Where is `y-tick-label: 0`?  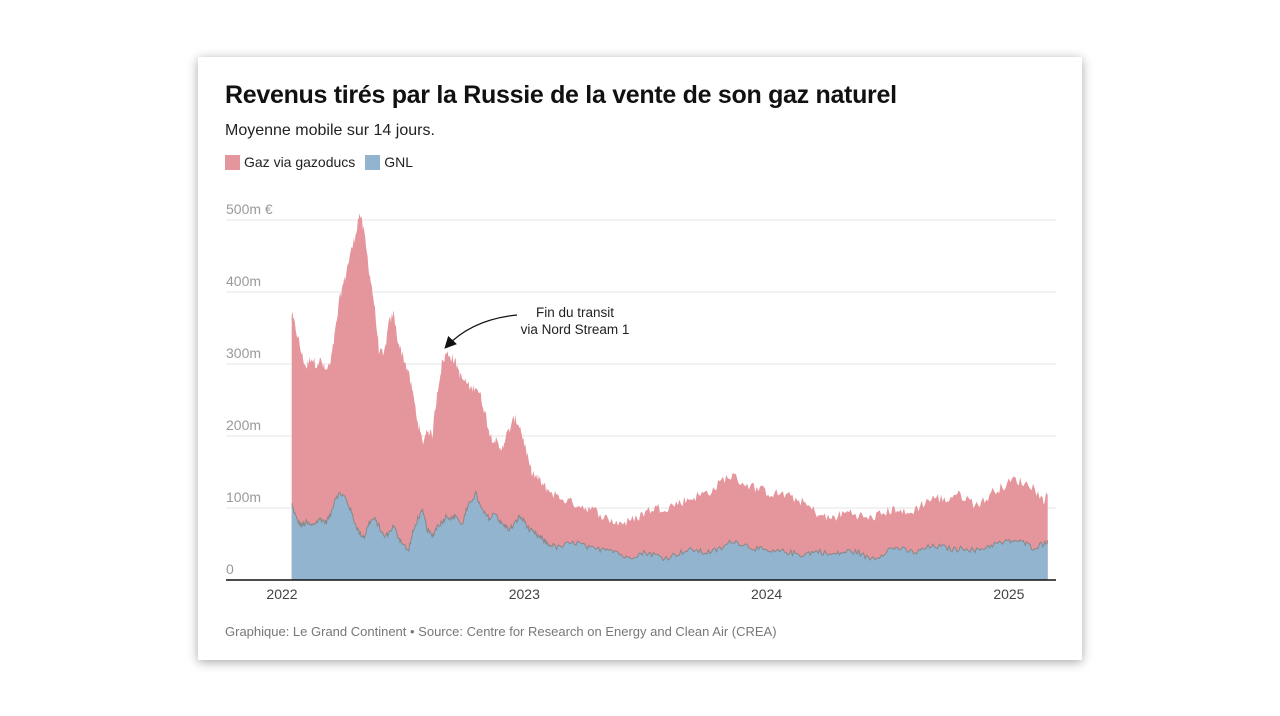 y-tick-label: 0 is located at coordinates (230, 569).